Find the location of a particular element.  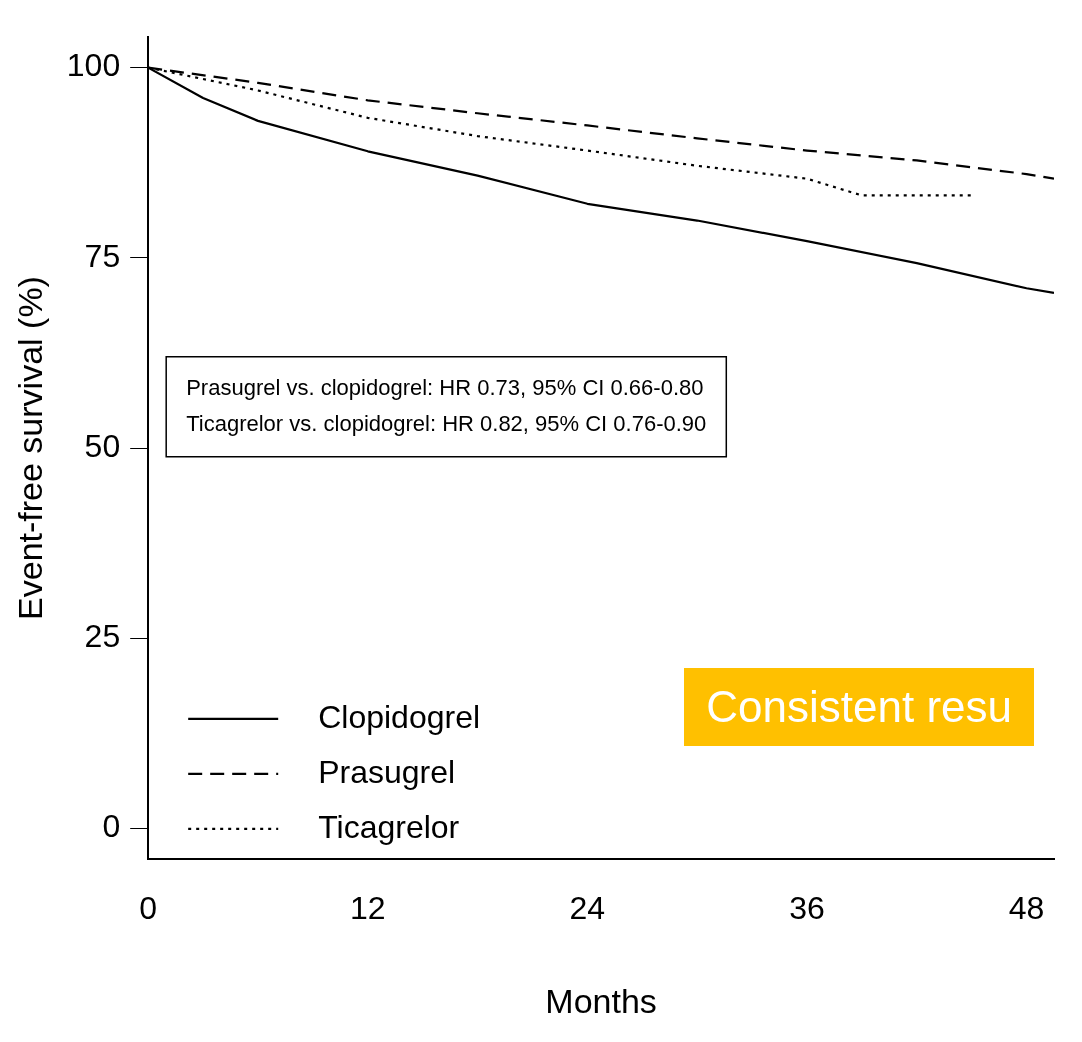

legend-label: Prasugrel is located at coordinates (387, 771).